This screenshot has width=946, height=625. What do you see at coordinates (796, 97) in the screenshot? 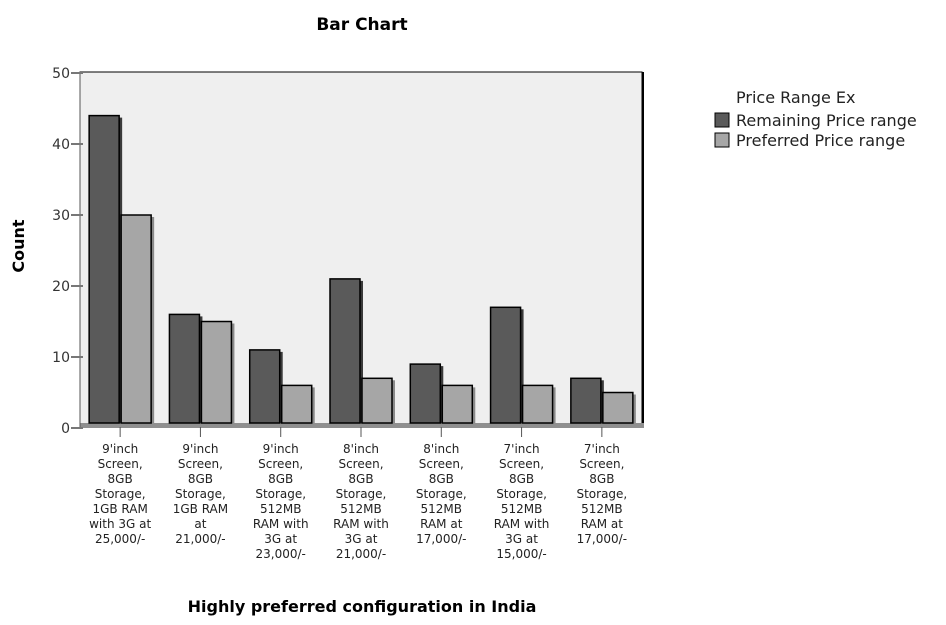
I see `legend-title: Price Range Ex` at bounding box center [796, 97].